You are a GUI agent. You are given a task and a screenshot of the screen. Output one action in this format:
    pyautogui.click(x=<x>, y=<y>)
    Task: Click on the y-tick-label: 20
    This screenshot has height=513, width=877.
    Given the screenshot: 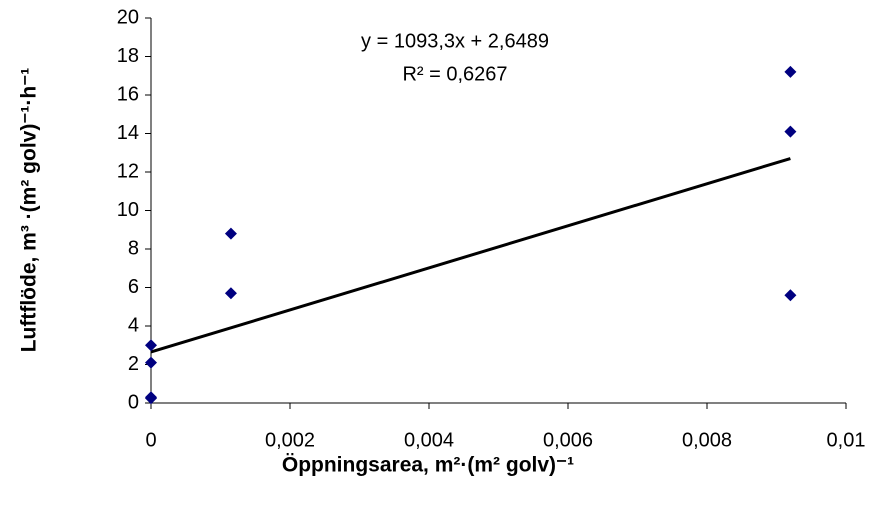 What is the action you would take?
    pyautogui.click(x=128, y=17)
    